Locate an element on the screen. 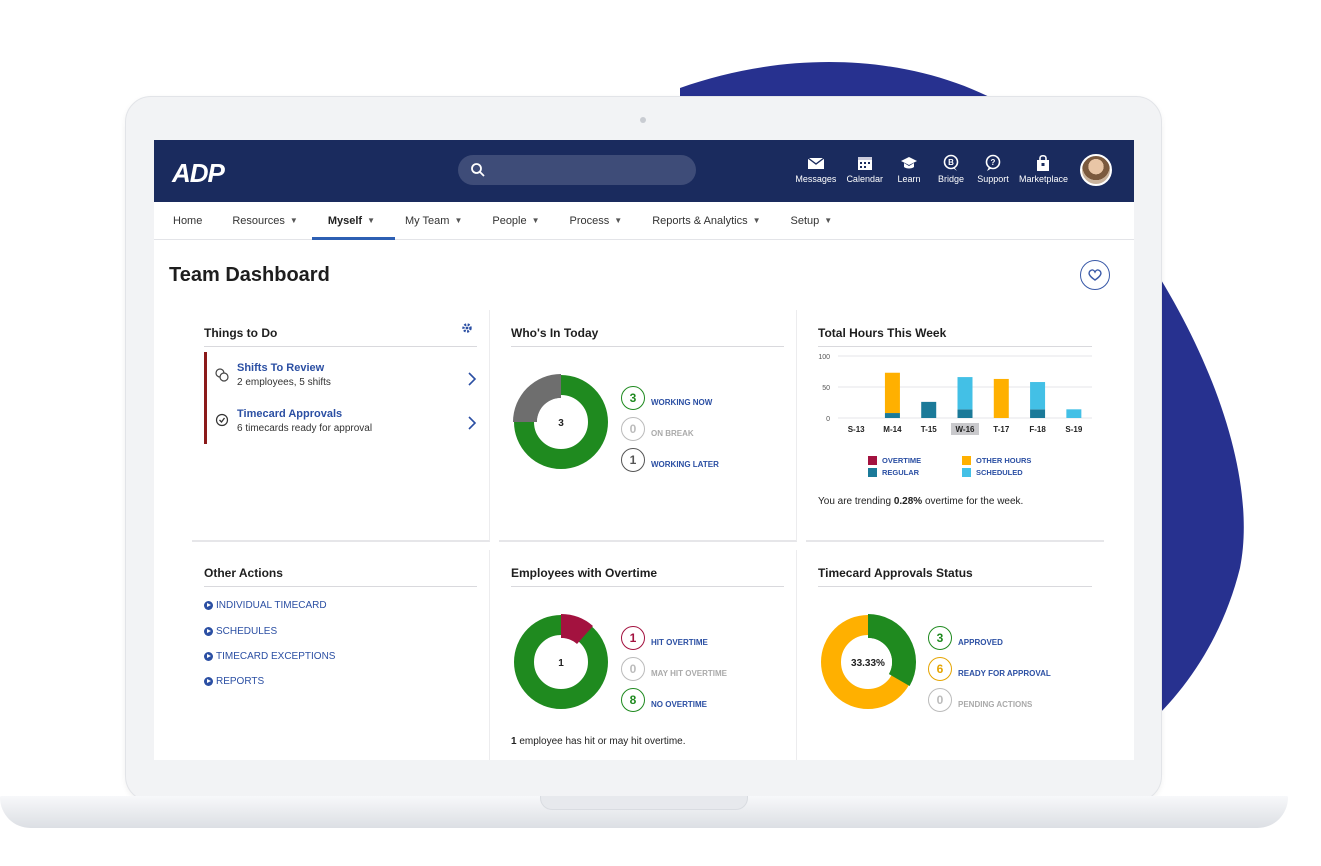 This screenshot has height=866, width=1321. nav-people-label: People is located at coordinates (509, 220).